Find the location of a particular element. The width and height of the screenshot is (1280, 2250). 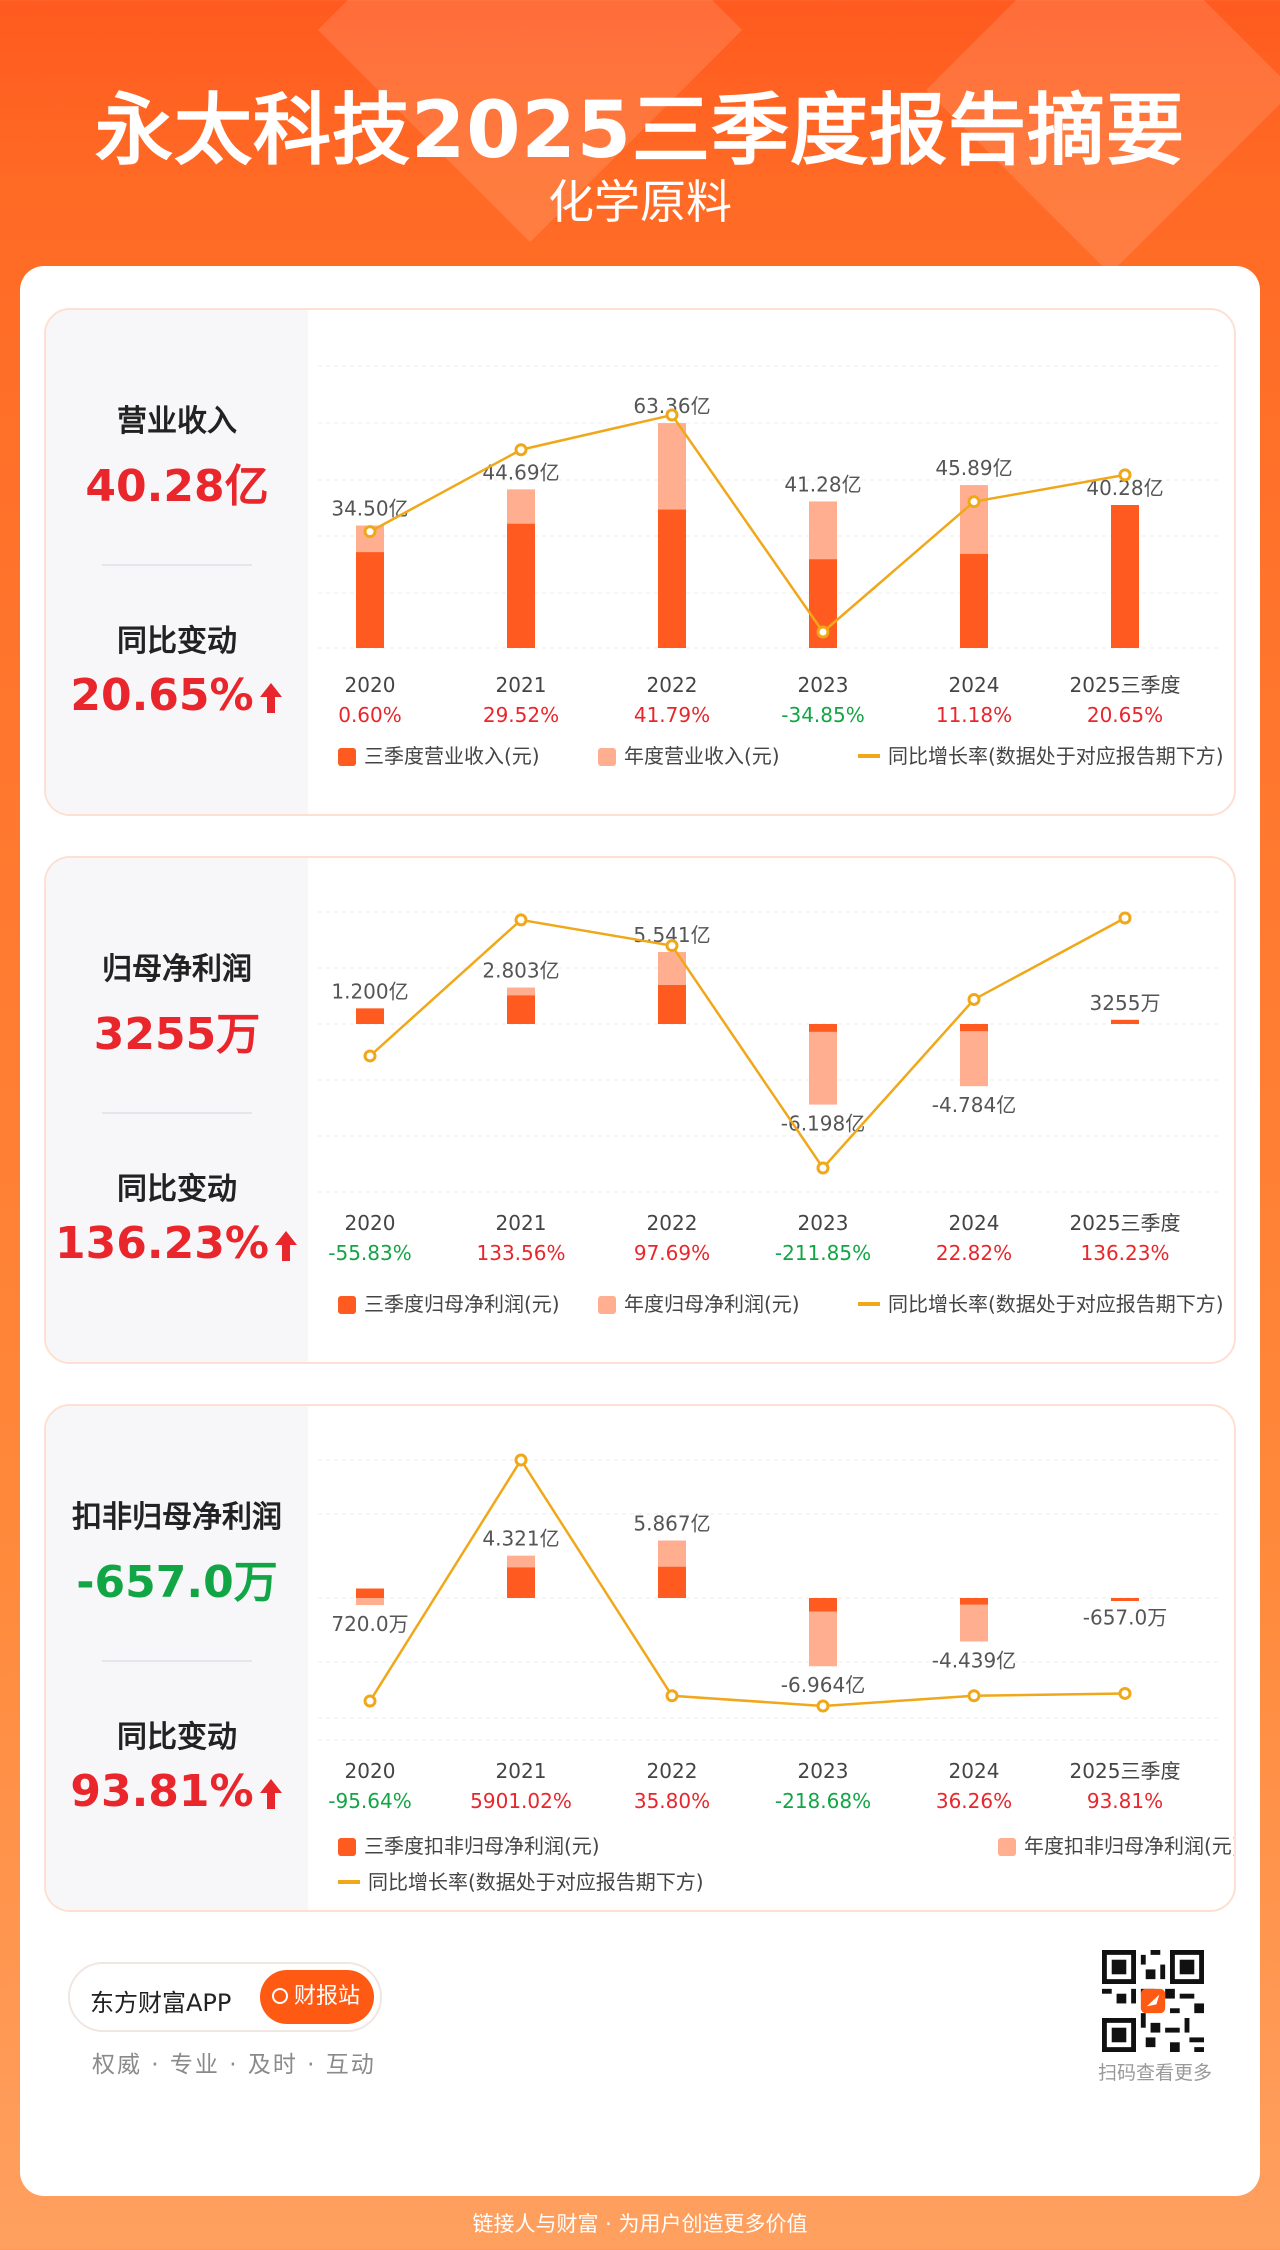

bar-value-label: 4.321亿 is located at coordinates (520, 1539).